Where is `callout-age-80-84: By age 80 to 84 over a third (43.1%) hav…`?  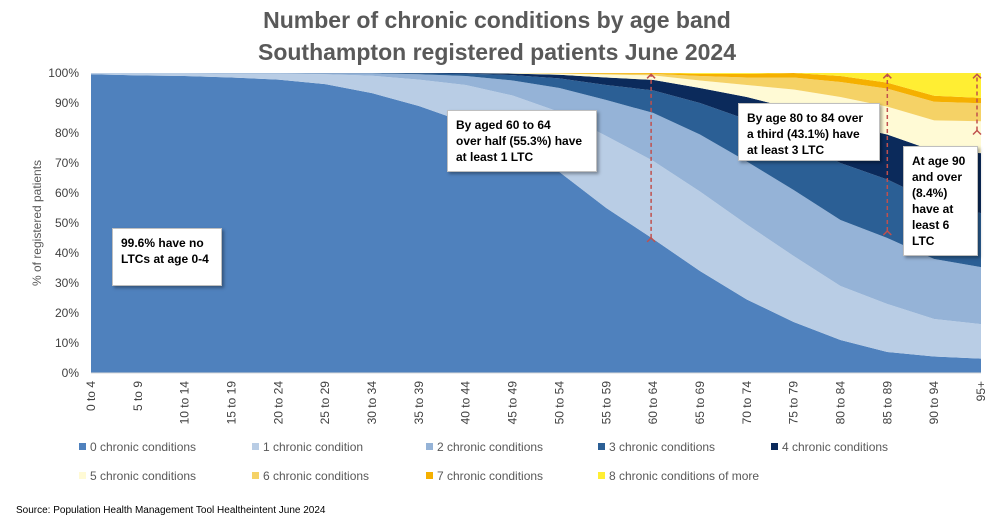 callout-age-80-84: By age 80 to 84 over a third (43.1%) hav… is located at coordinates (809, 132).